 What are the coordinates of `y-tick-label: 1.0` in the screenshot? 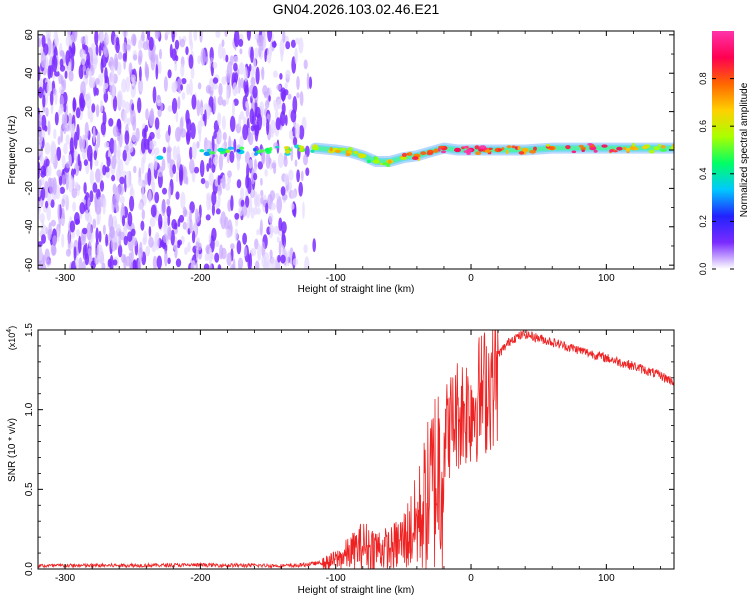 It's located at (29, 409).